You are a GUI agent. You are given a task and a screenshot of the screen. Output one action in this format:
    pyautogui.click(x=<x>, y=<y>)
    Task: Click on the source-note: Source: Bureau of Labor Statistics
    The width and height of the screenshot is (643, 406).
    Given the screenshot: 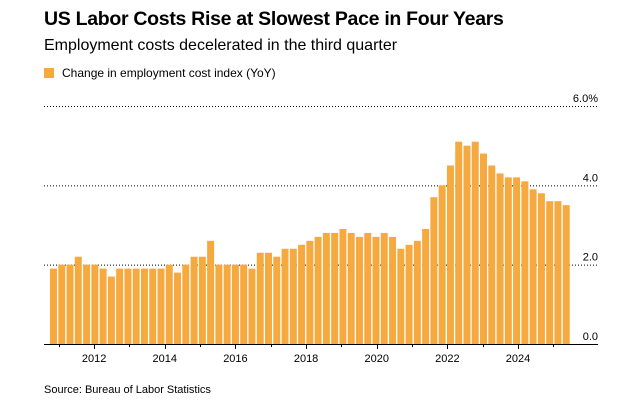 What is the action you would take?
    pyautogui.click(x=127, y=390)
    